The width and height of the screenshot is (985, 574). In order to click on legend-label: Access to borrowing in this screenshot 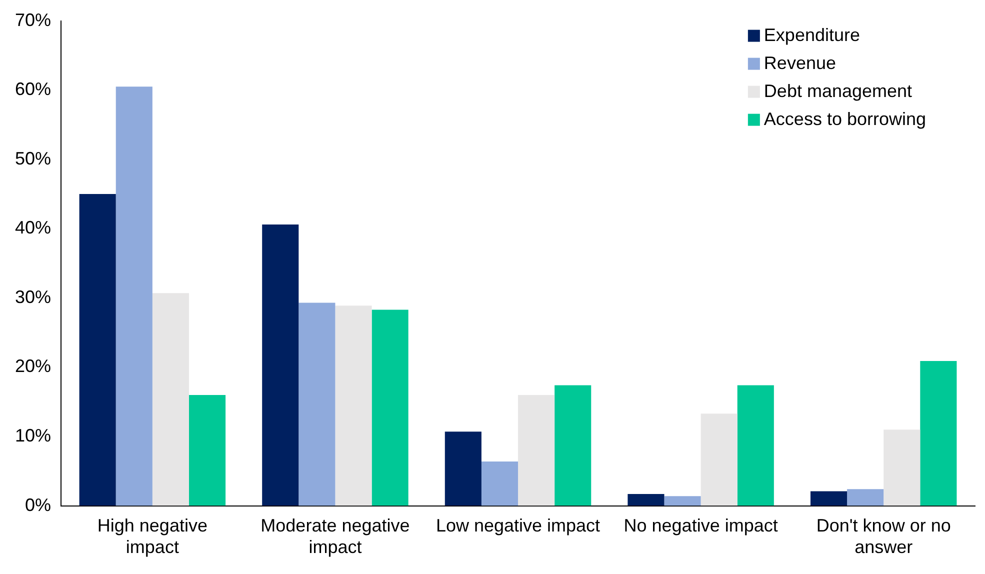, I will do `click(845, 118)`.